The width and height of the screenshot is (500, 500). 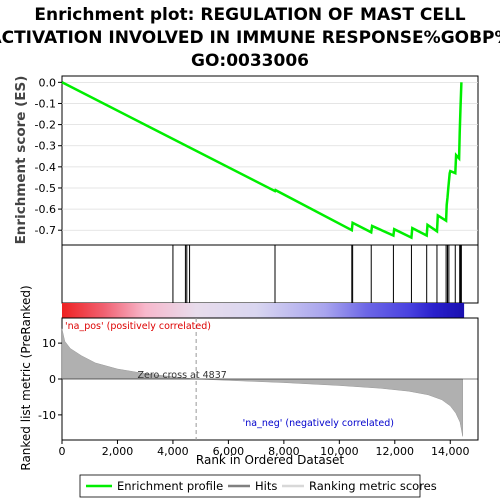 I want to click on x-tick-label: 12,000, so click(x=395, y=451).